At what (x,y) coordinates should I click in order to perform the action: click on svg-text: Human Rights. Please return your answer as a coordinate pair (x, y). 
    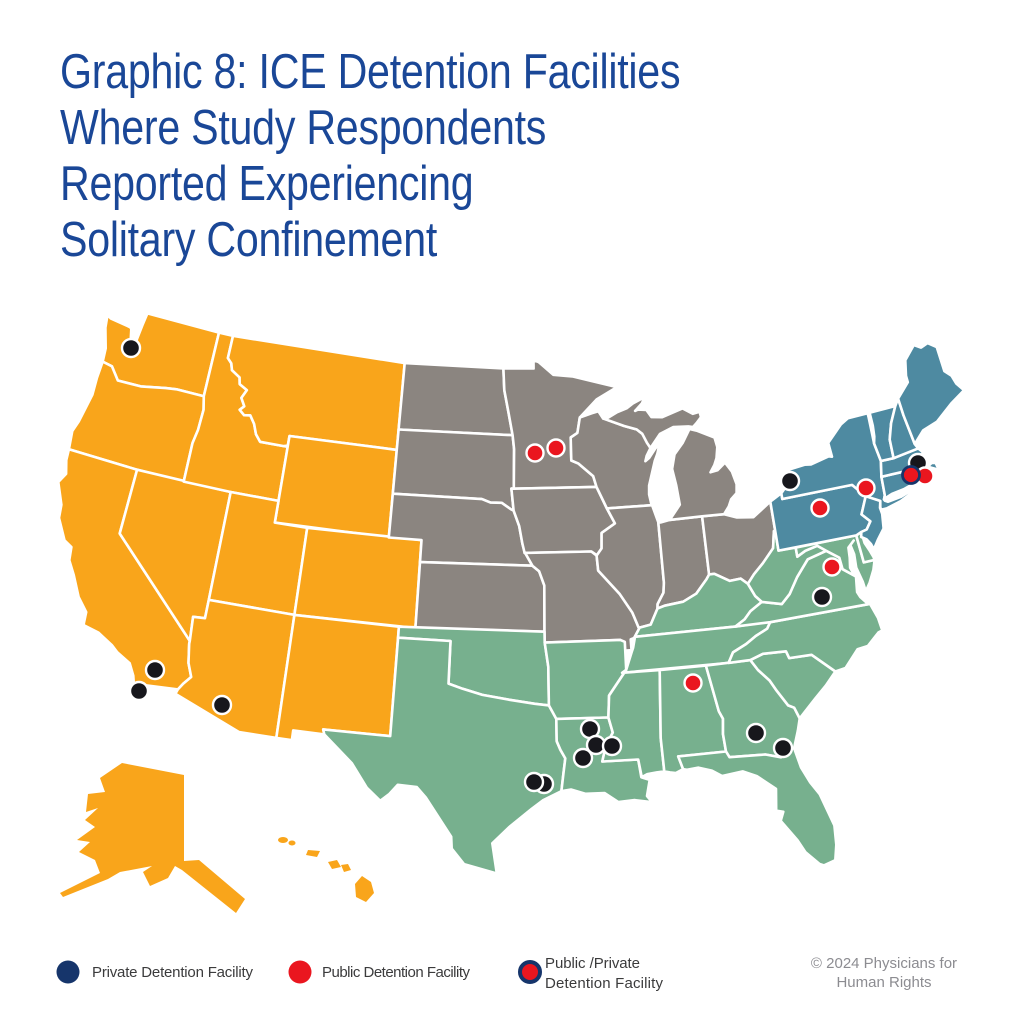
    Looking at the image, I should click on (883, 982).